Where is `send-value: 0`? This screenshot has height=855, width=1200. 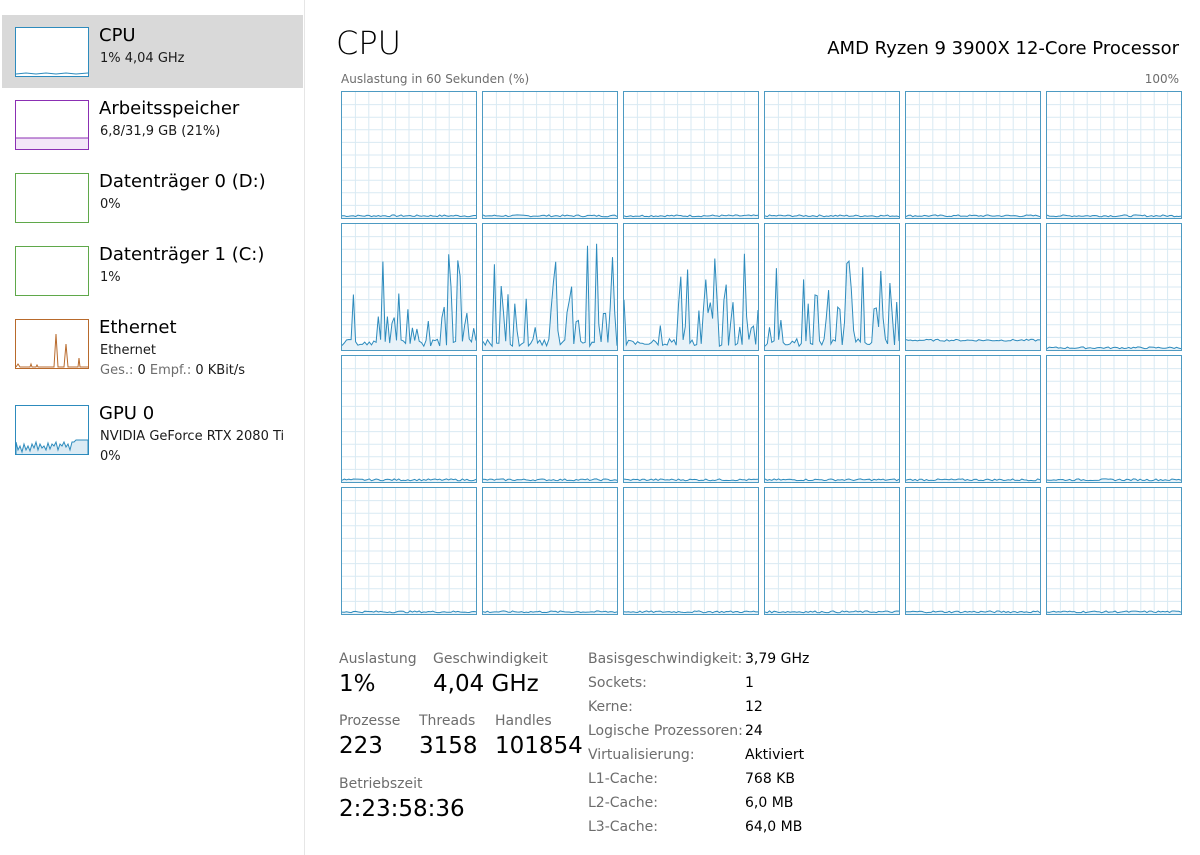 send-value: 0 is located at coordinates (141, 370).